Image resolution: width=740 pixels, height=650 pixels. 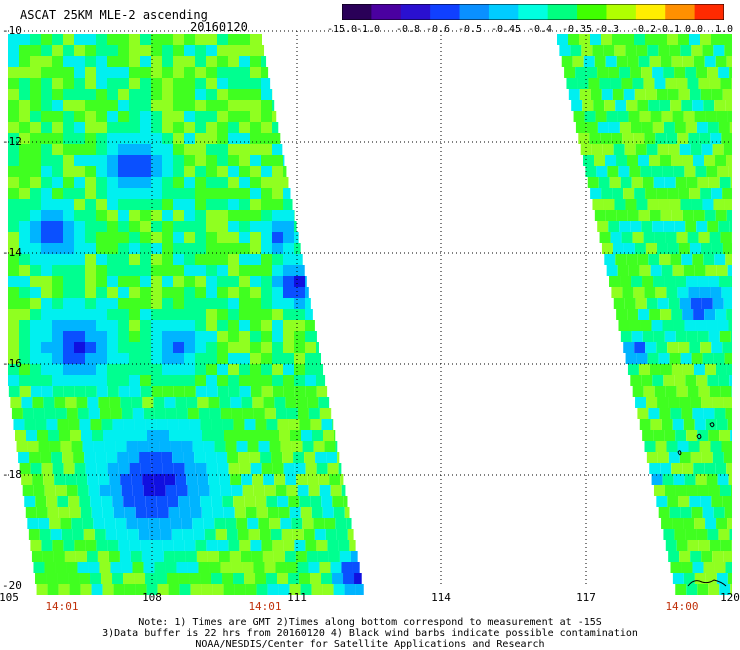 What do you see at coordinates (644, 29) in the screenshot?
I see `colorbar-label: -0.2` at bounding box center [644, 29].